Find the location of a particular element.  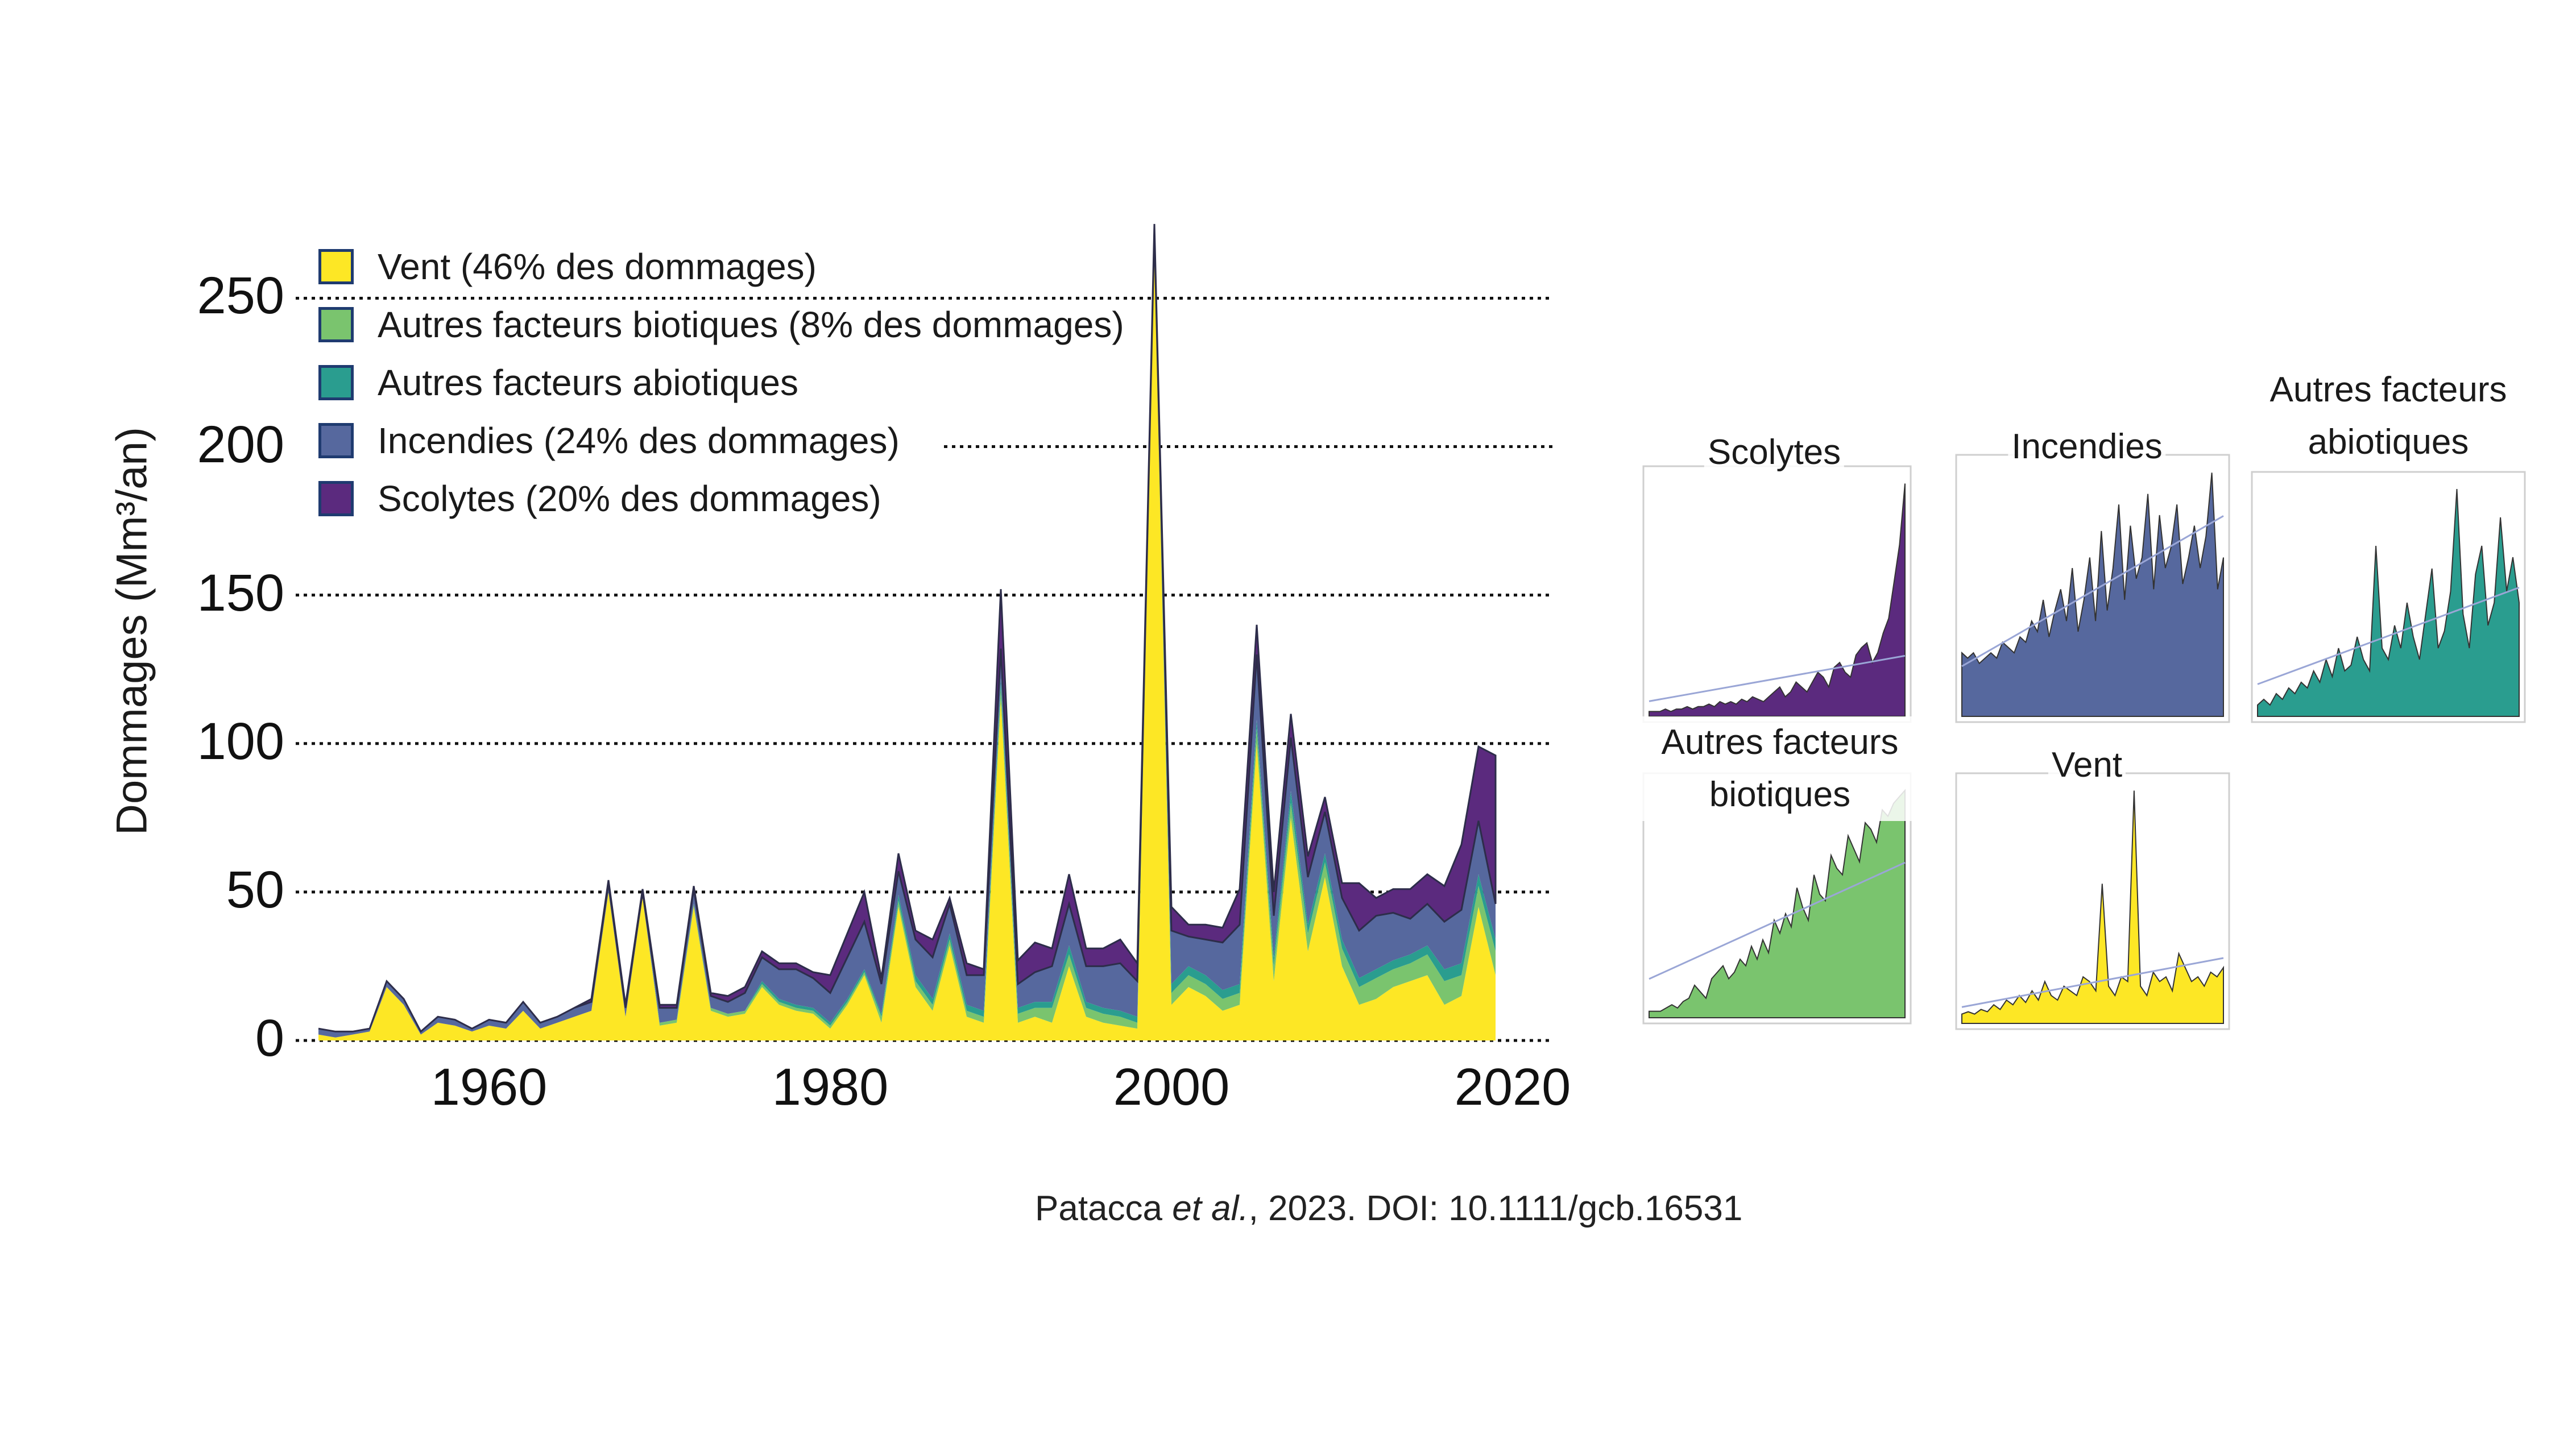

legend-label: Autres facteurs abiotiques is located at coordinates (588, 383).